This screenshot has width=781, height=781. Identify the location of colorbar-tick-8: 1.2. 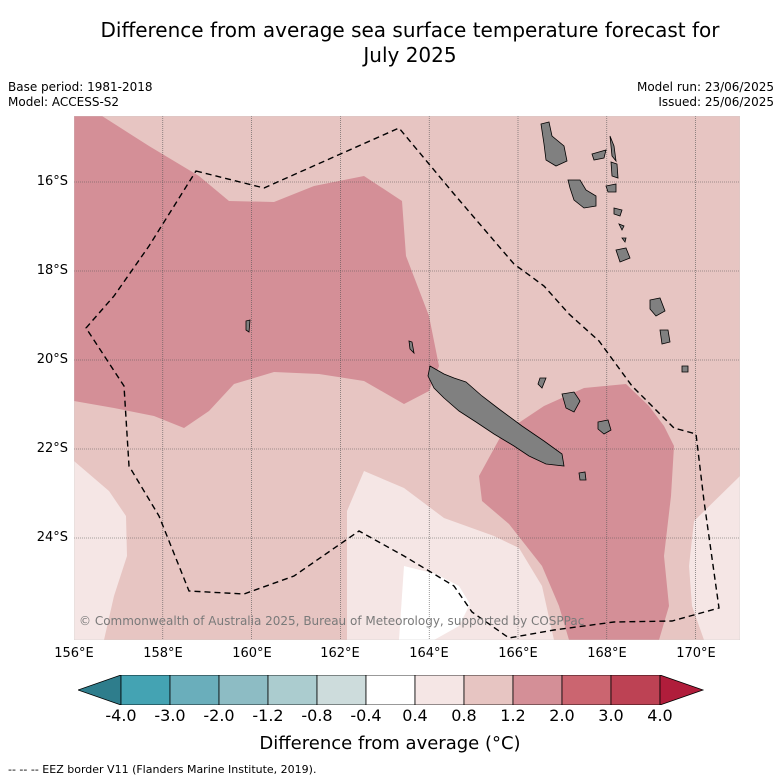
(513, 715).